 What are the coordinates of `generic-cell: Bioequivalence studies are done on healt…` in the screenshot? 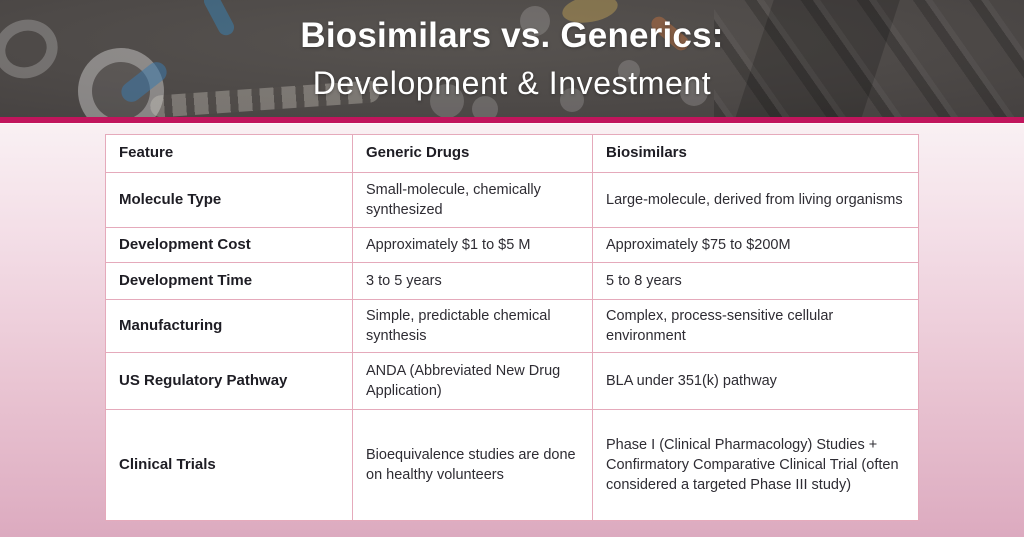 It's located at (472, 465).